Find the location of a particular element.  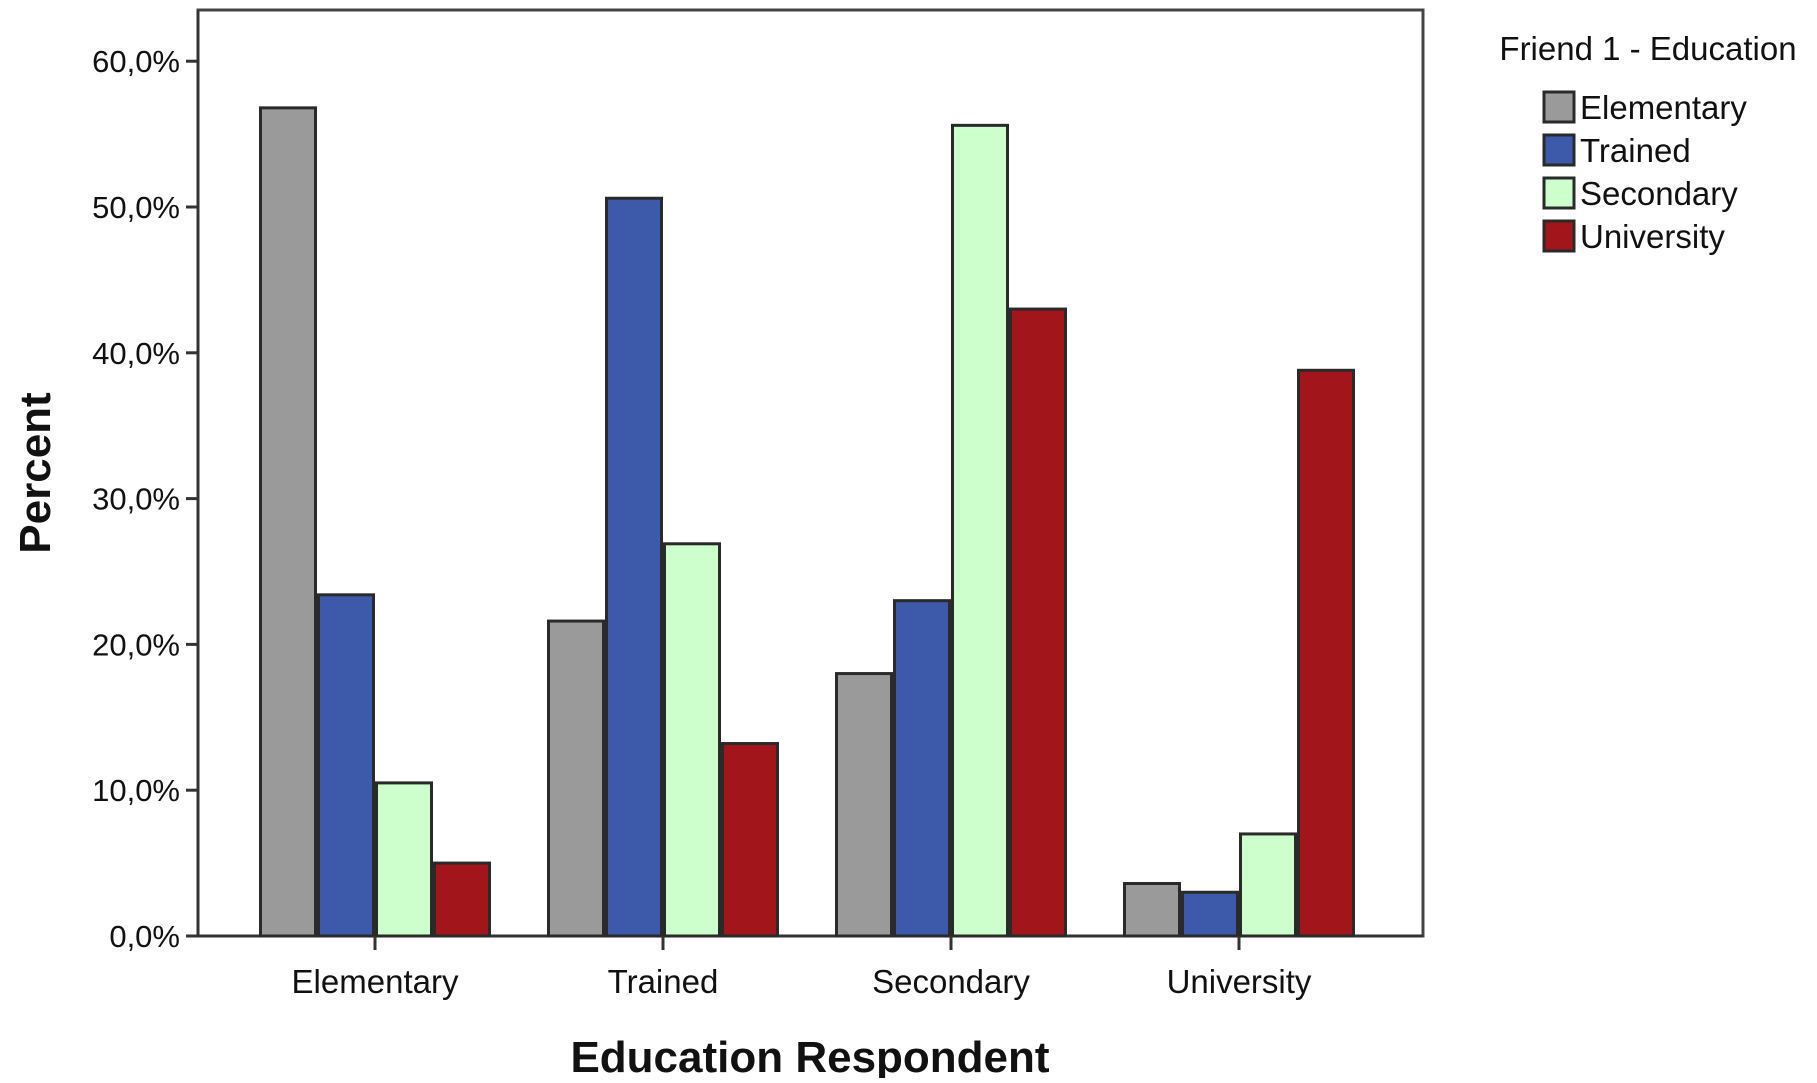

legend-label: Secondary is located at coordinates (1659, 193).